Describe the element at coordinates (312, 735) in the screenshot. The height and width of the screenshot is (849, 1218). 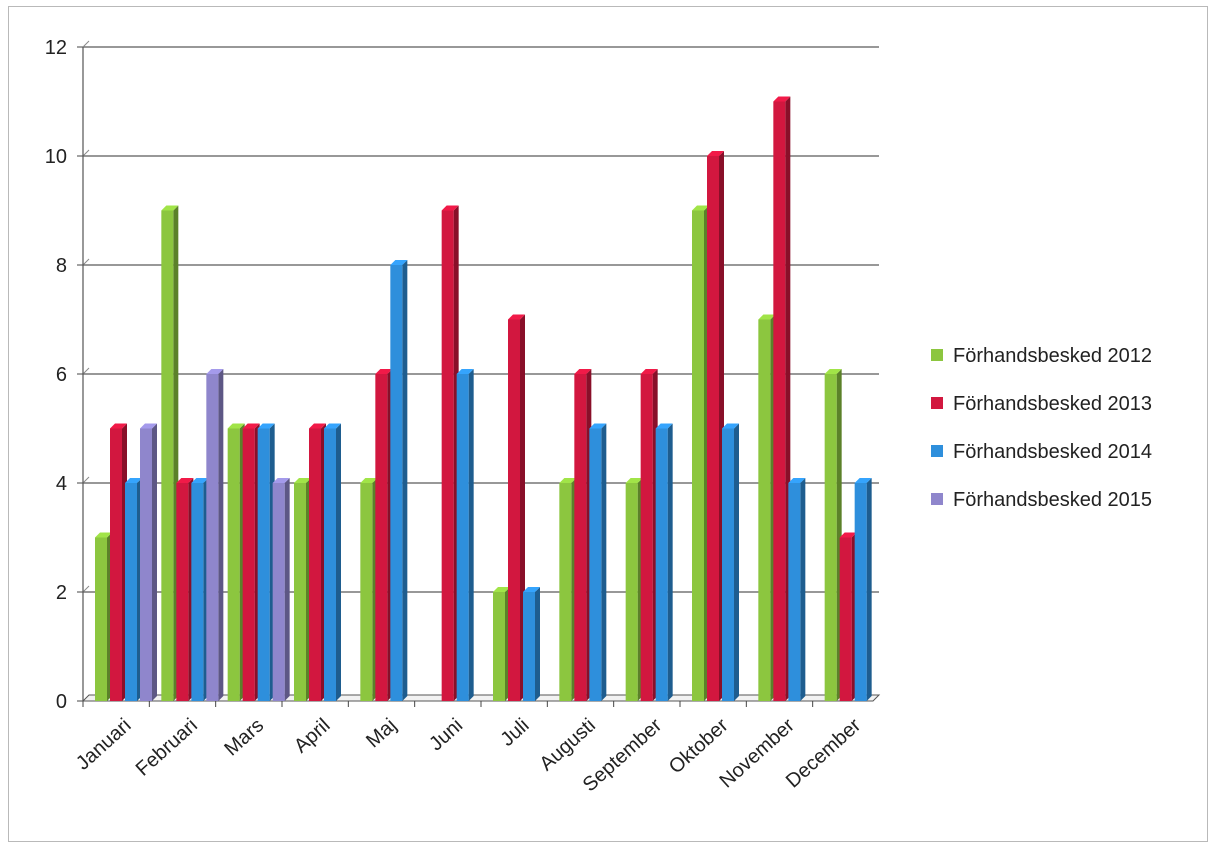
I see `x-tick-label: April` at that location.